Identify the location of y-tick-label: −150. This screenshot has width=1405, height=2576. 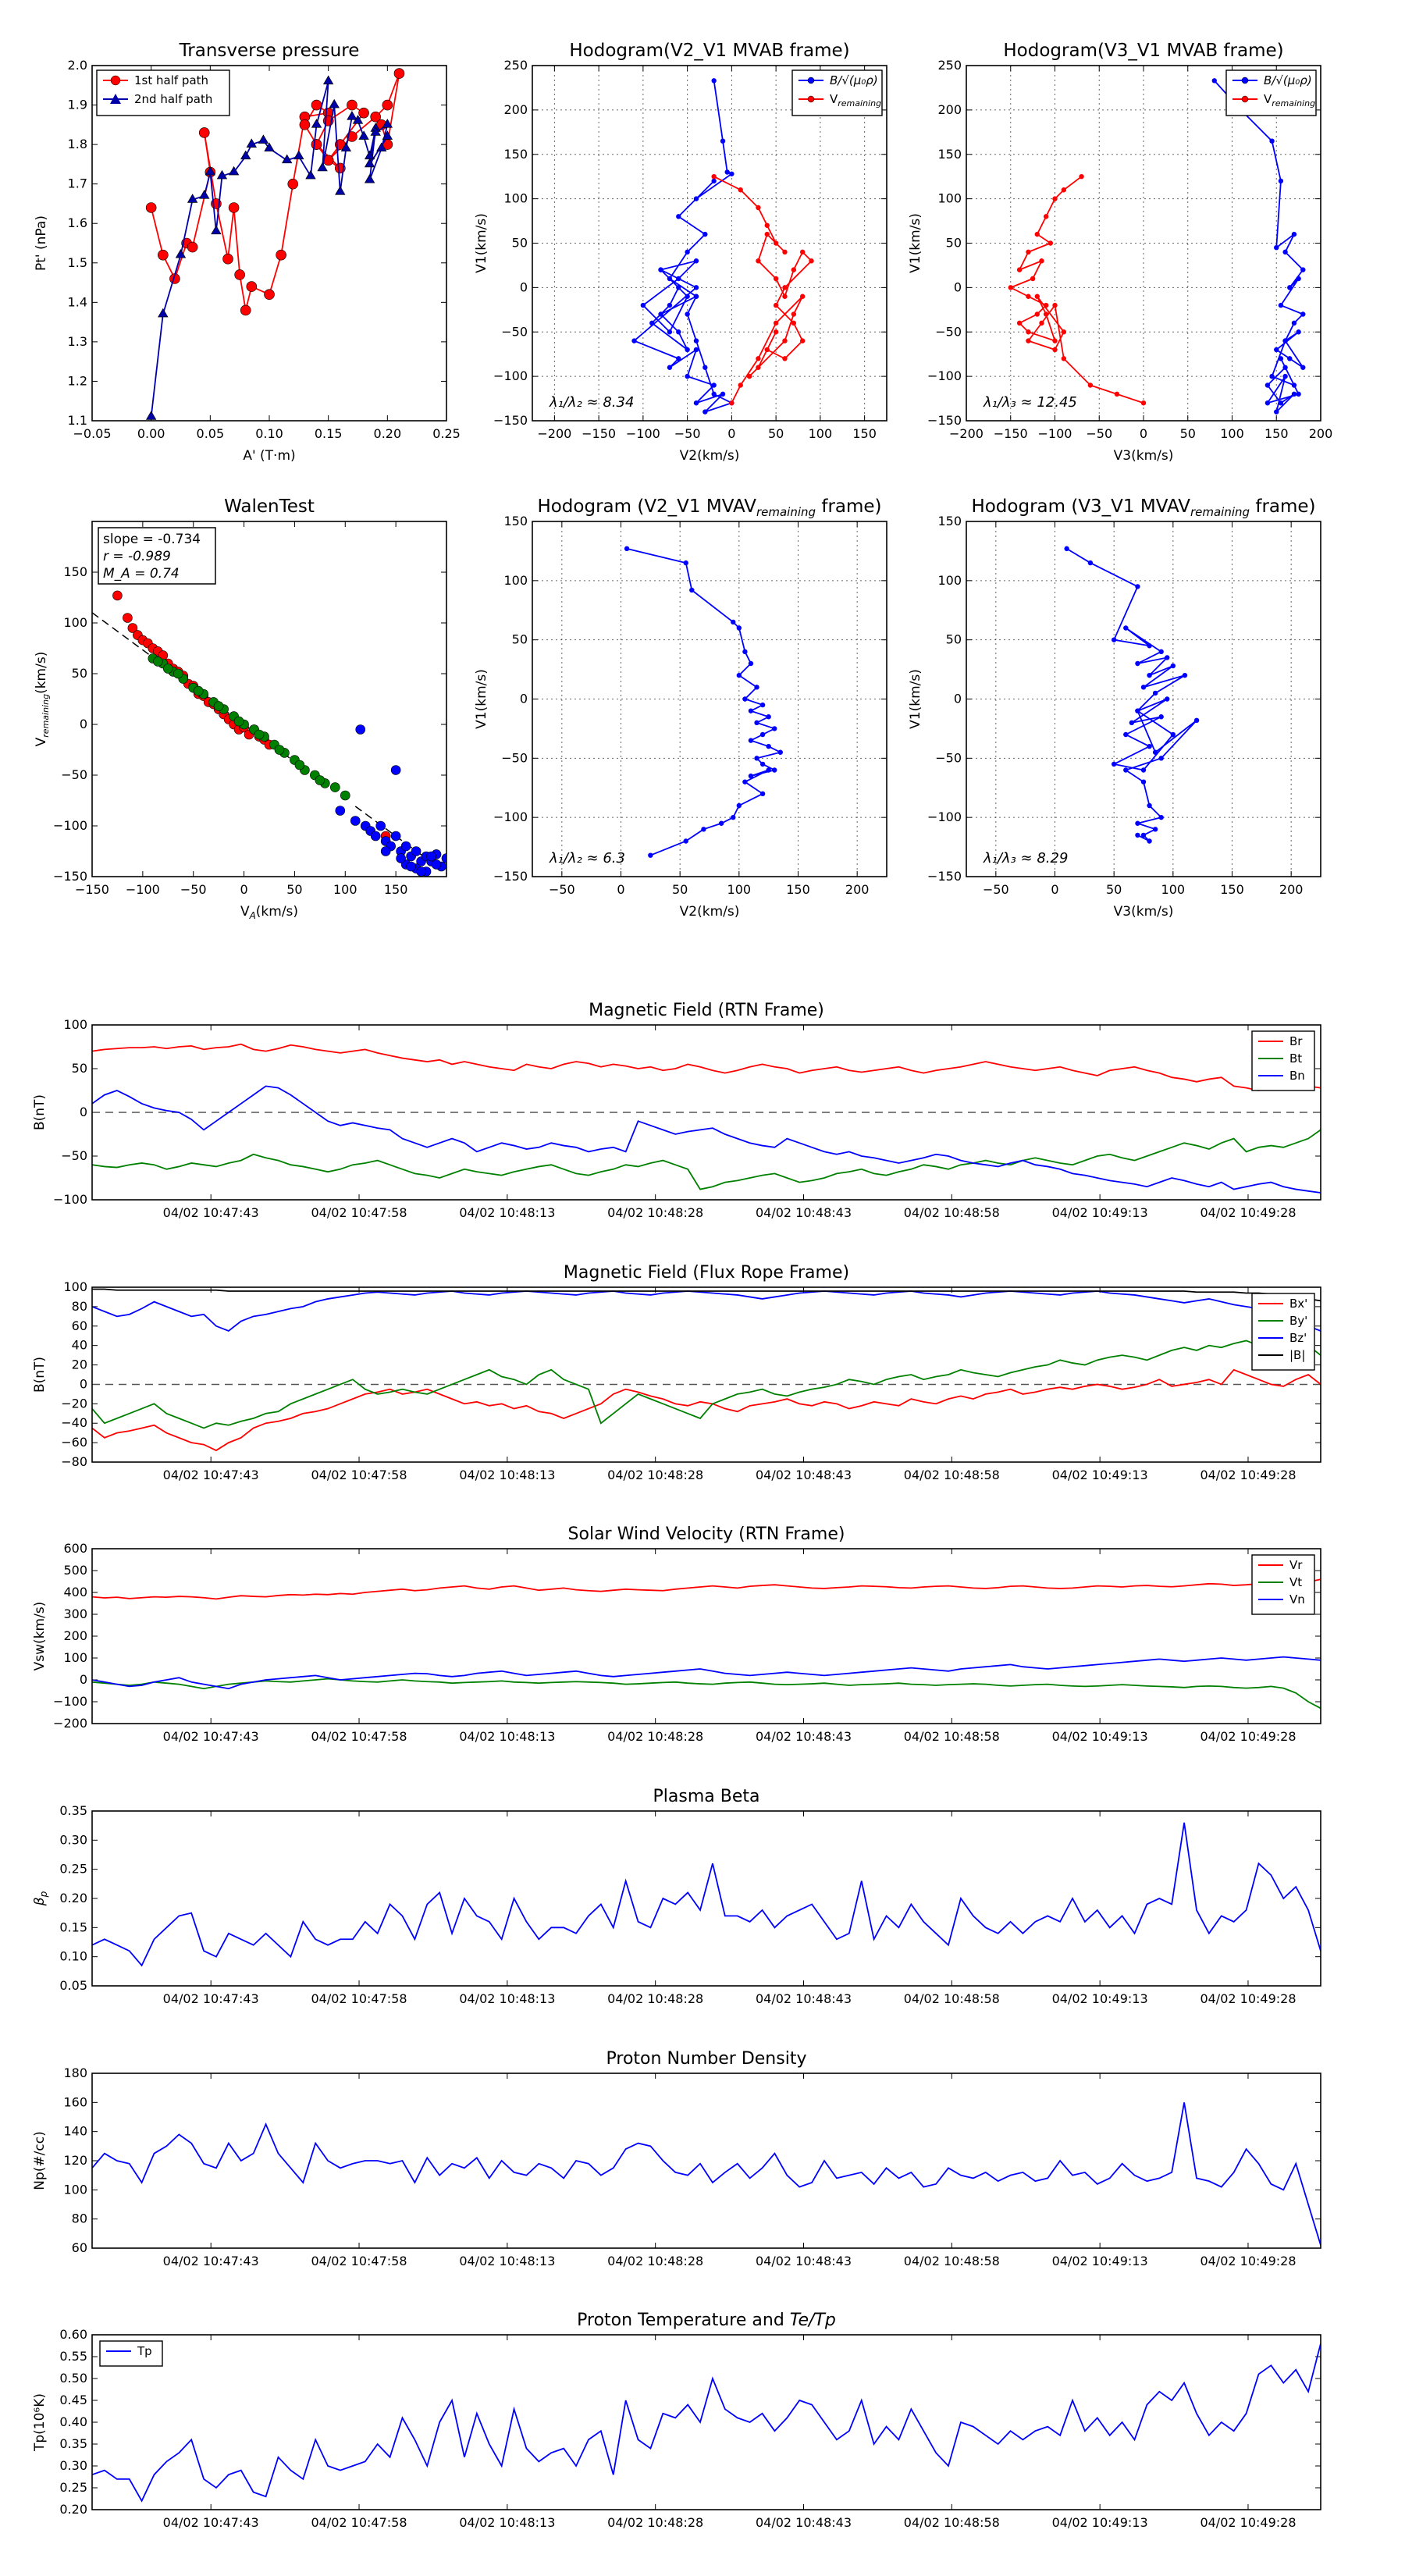
(70, 876).